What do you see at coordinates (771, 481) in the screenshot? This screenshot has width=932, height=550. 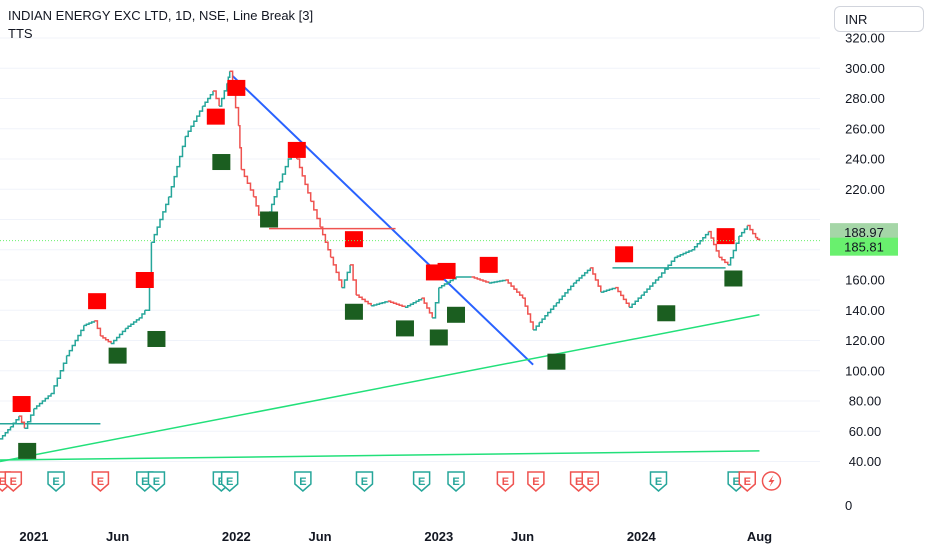 I see `lightning-icon` at bounding box center [771, 481].